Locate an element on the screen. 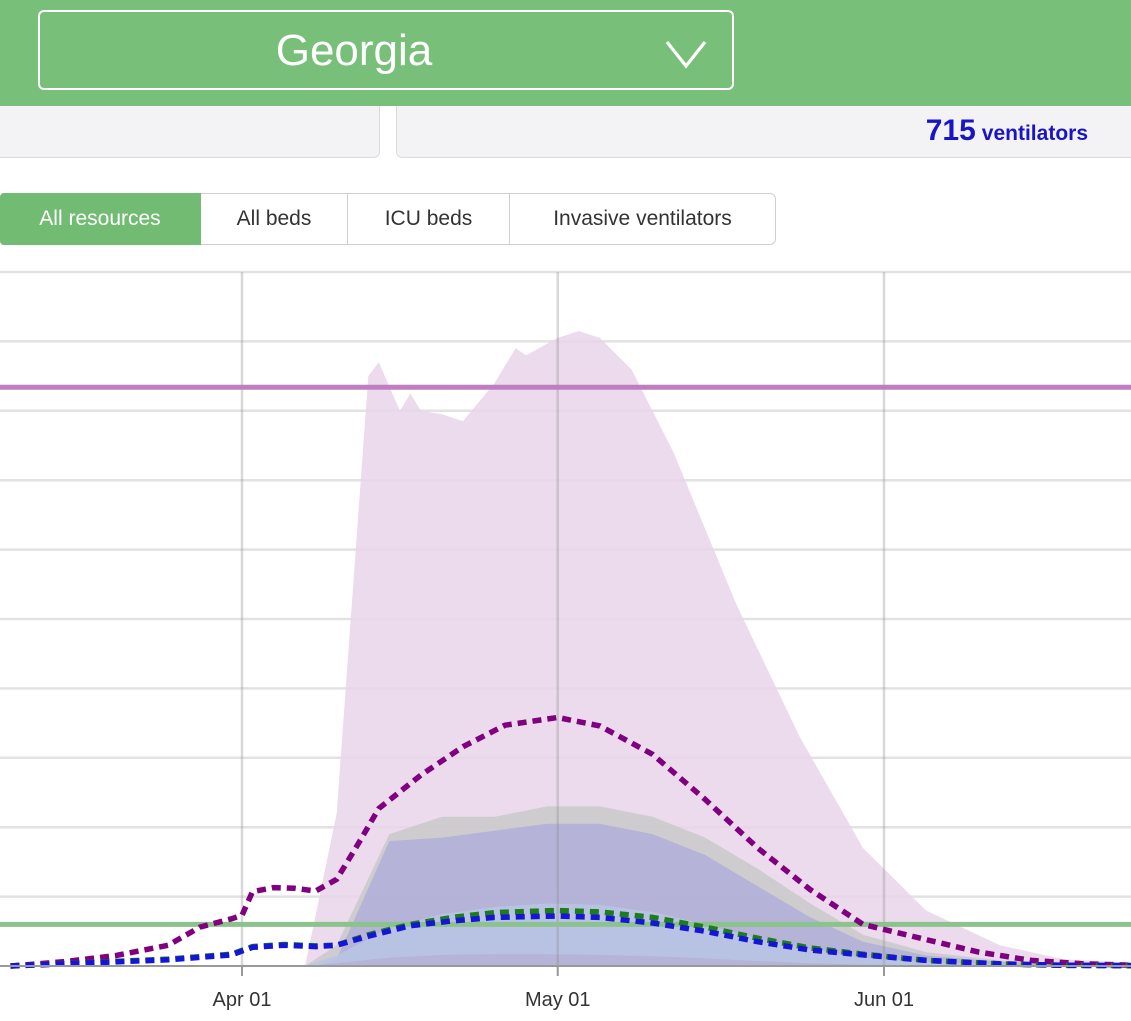 Image resolution: width=1131 pixels, height=1021 pixels. tab-icu-beds: ICU beds is located at coordinates (429, 219).